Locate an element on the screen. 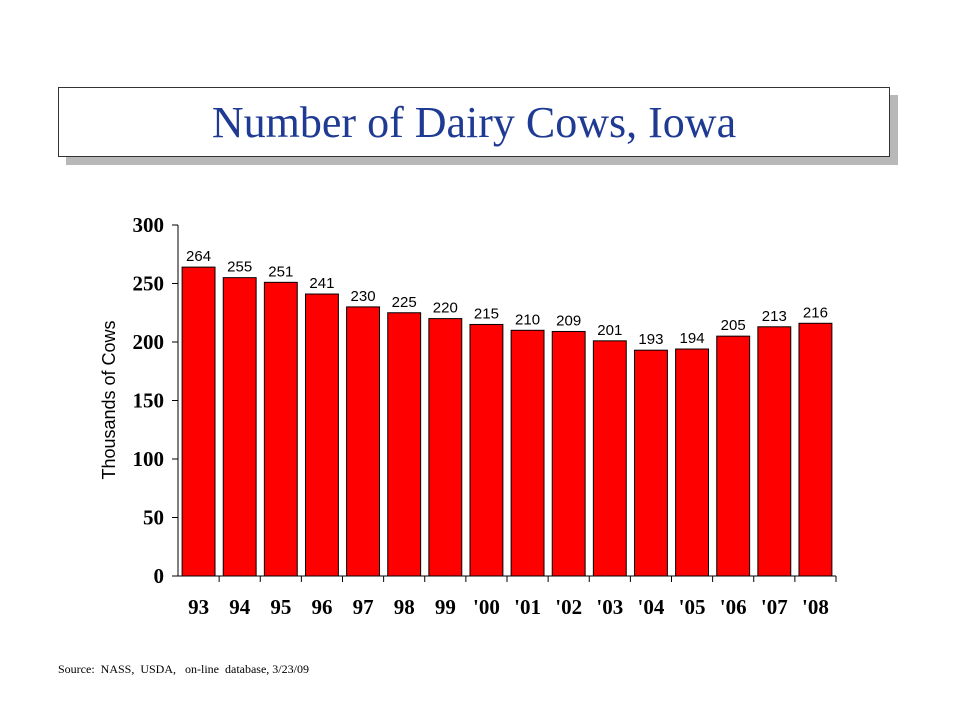 Image resolution: width=960 pixels, height=720 pixels. x-tick-label: '08 is located at coordinates (815, 607).